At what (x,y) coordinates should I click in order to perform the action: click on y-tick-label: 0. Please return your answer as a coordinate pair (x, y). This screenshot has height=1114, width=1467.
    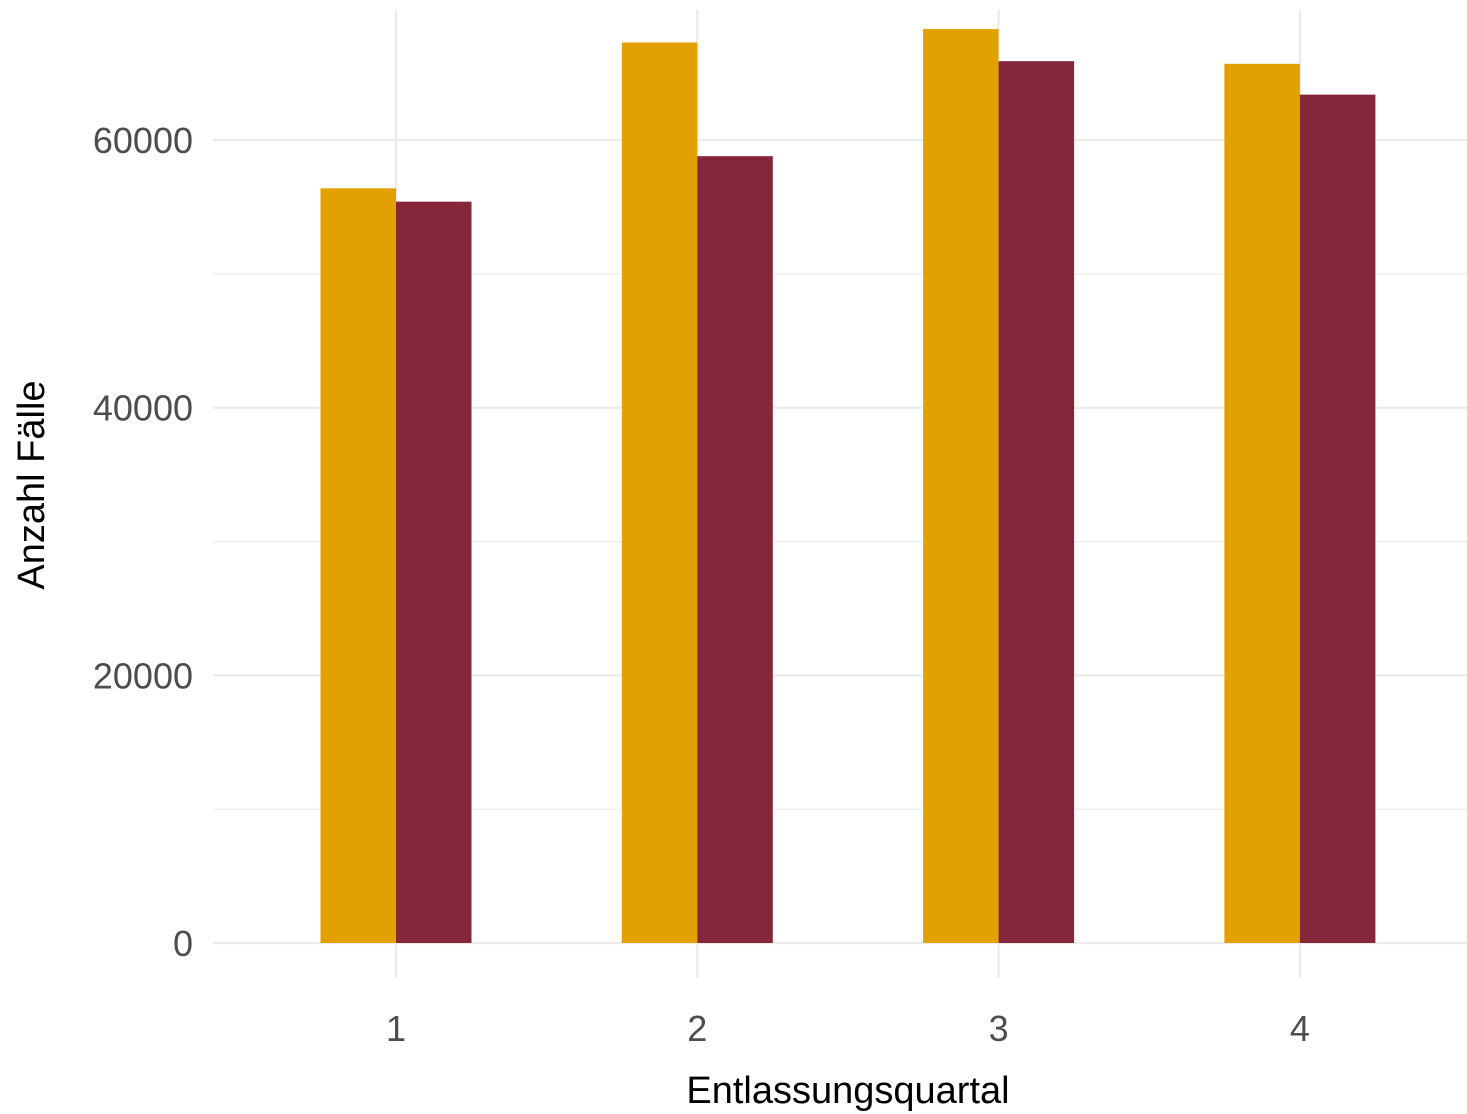
    Looking at the image, I should click on (183, 943).